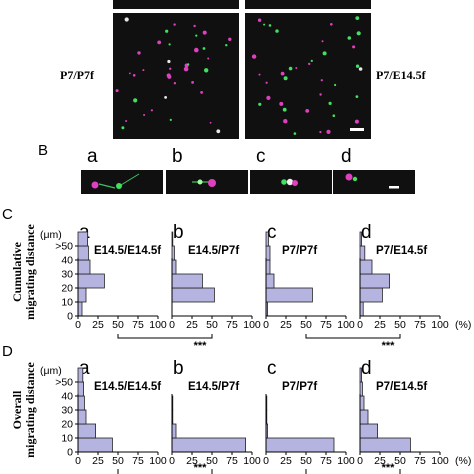  What do you see at coordinates (127, 387) in the screenshot?
I see `chart-title: E14.5/E14.5f` at bounding box center [127, 387].